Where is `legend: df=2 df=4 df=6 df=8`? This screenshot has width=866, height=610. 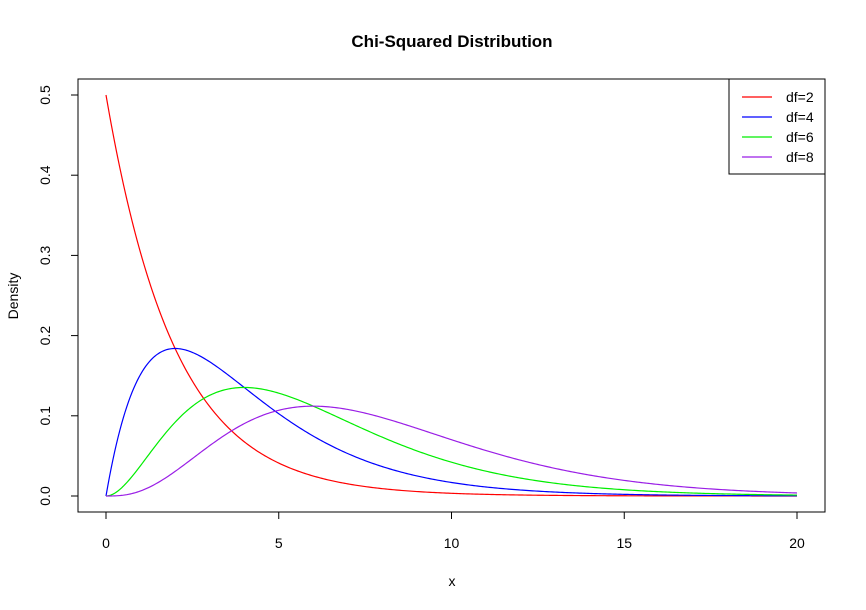
legend: df=2 df=4 df=6 df=8 is located at coordinates (777, 126).